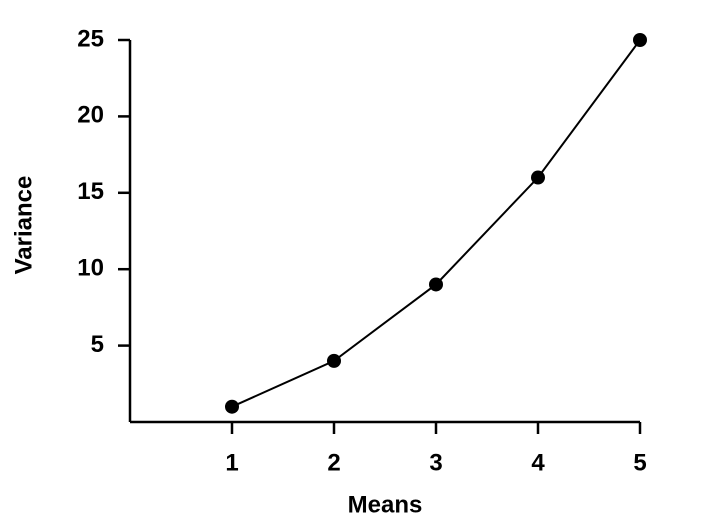 The image size is (704, 532). What do you see at coordinates (385, 504) in the screenshot?
I see `x-axis-title: Means` at bounding box center [385, 504].